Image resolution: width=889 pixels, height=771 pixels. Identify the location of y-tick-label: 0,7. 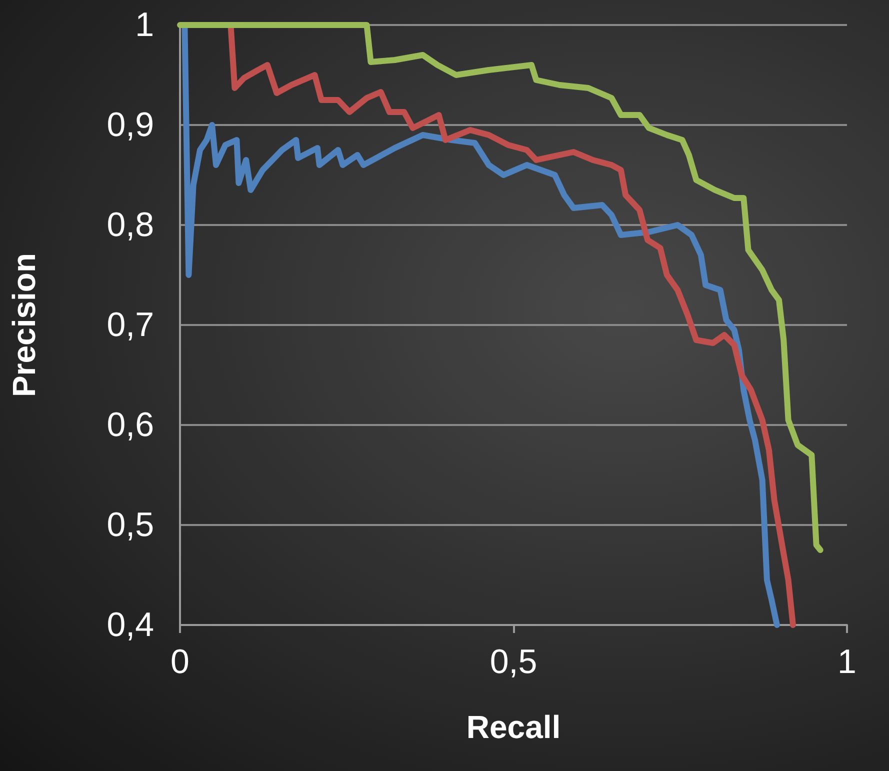
(130, 325).